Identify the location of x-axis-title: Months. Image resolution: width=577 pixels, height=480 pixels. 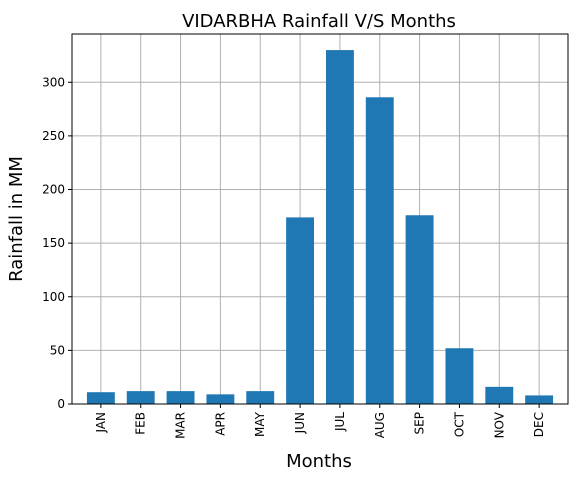
(319, 461).